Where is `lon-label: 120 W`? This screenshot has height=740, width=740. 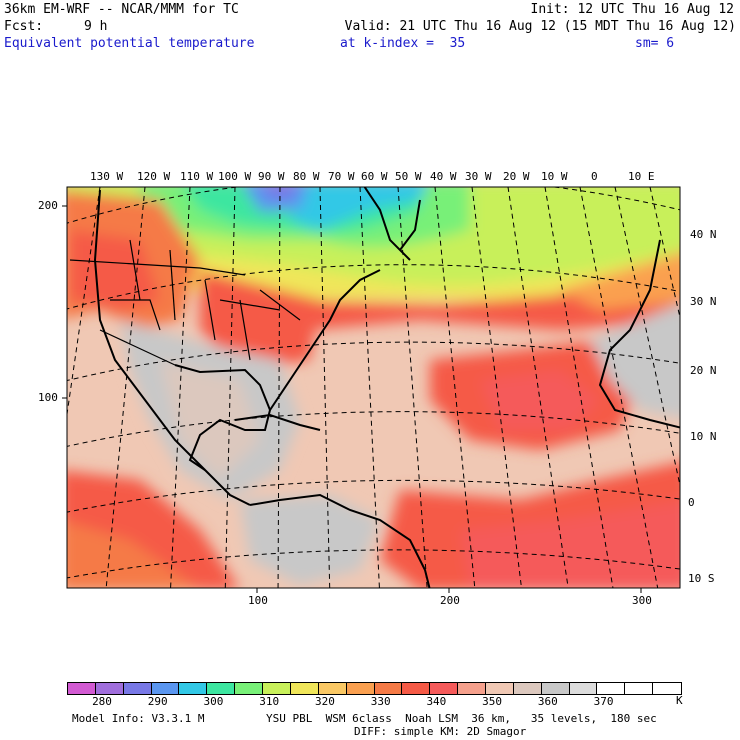 lon-label: 120 W is located at coordinates (154, 176).